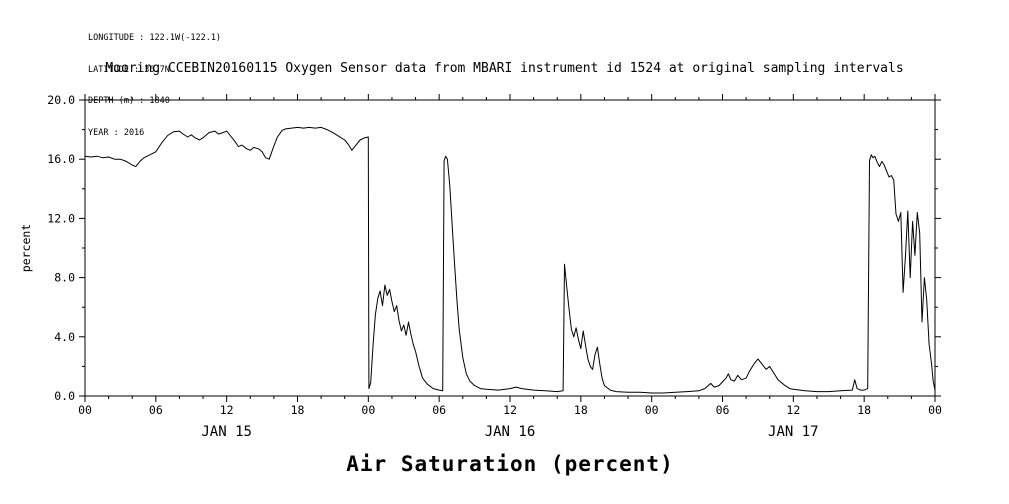  What do you see at coordinates (510, 464) in the screenshot?
I see `x-axis-title: Air Saturation (percent)` at bounding box center [510, 464].